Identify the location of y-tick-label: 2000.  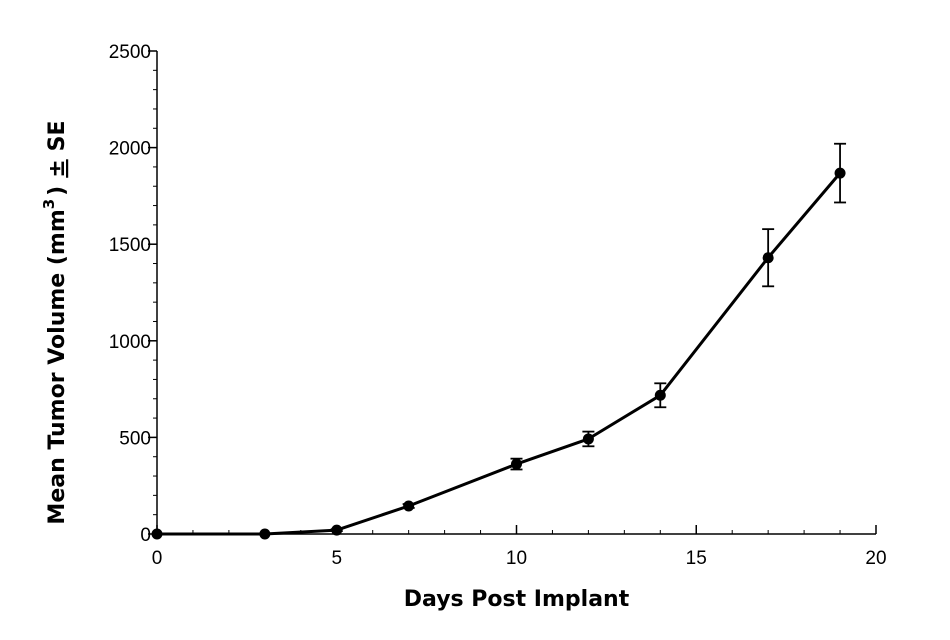
(130, 149).